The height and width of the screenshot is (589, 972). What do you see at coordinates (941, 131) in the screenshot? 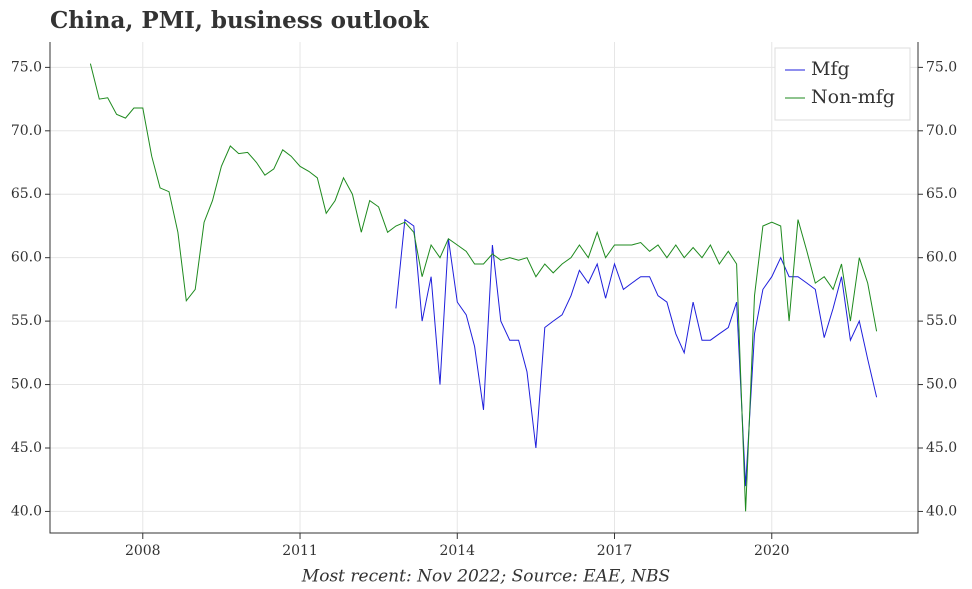
I see `y2-tick-label: 70.0` at bounding box center [941, 131].